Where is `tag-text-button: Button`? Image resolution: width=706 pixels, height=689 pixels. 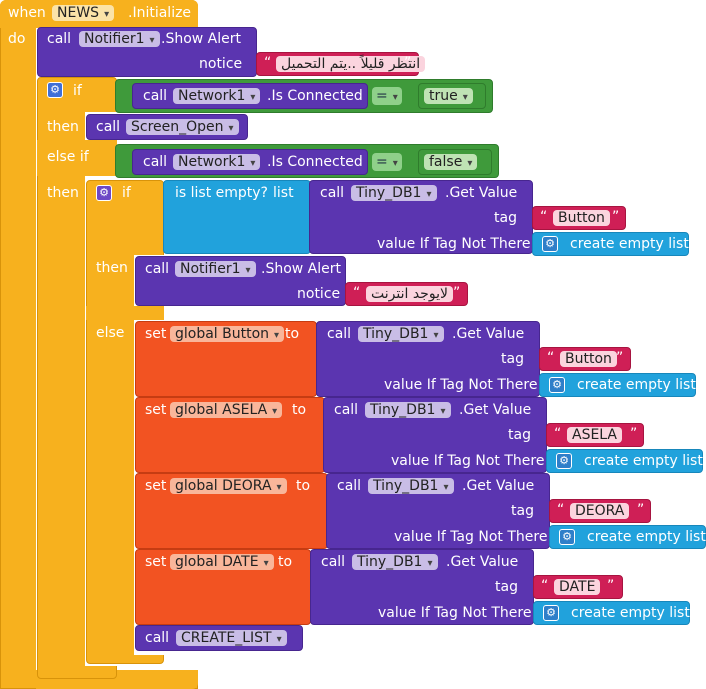 tag-text-button: Button is located at coordinates (581, 218).